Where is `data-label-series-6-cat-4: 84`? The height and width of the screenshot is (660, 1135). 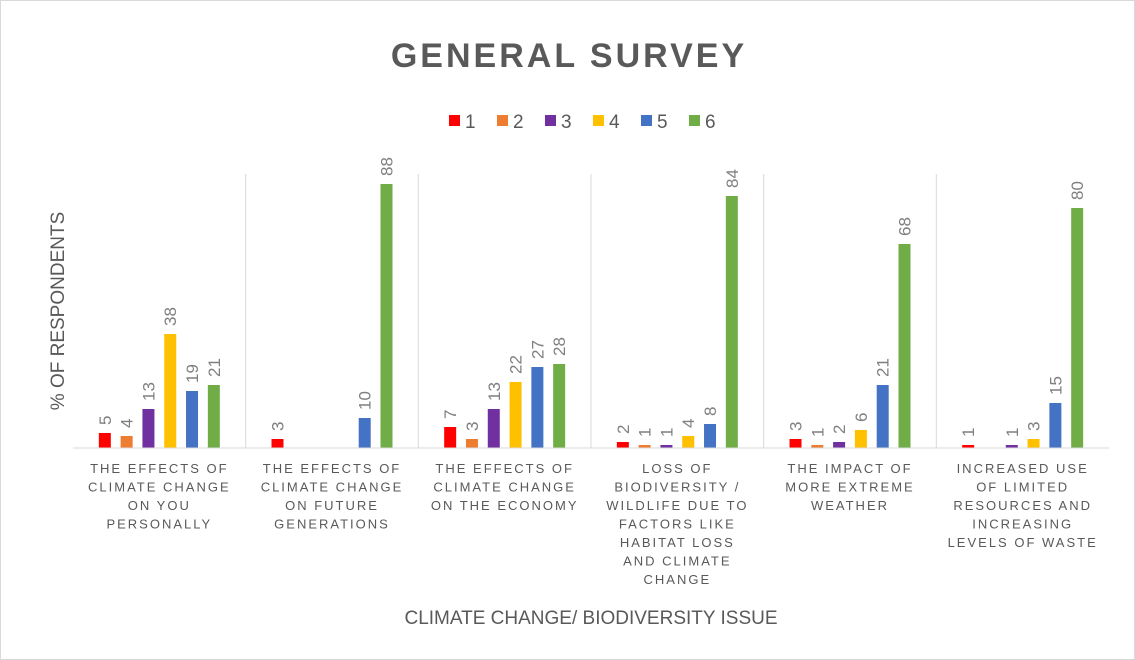 data-label-series-6-cat-4: 84 is located at coordinates (732, 178).